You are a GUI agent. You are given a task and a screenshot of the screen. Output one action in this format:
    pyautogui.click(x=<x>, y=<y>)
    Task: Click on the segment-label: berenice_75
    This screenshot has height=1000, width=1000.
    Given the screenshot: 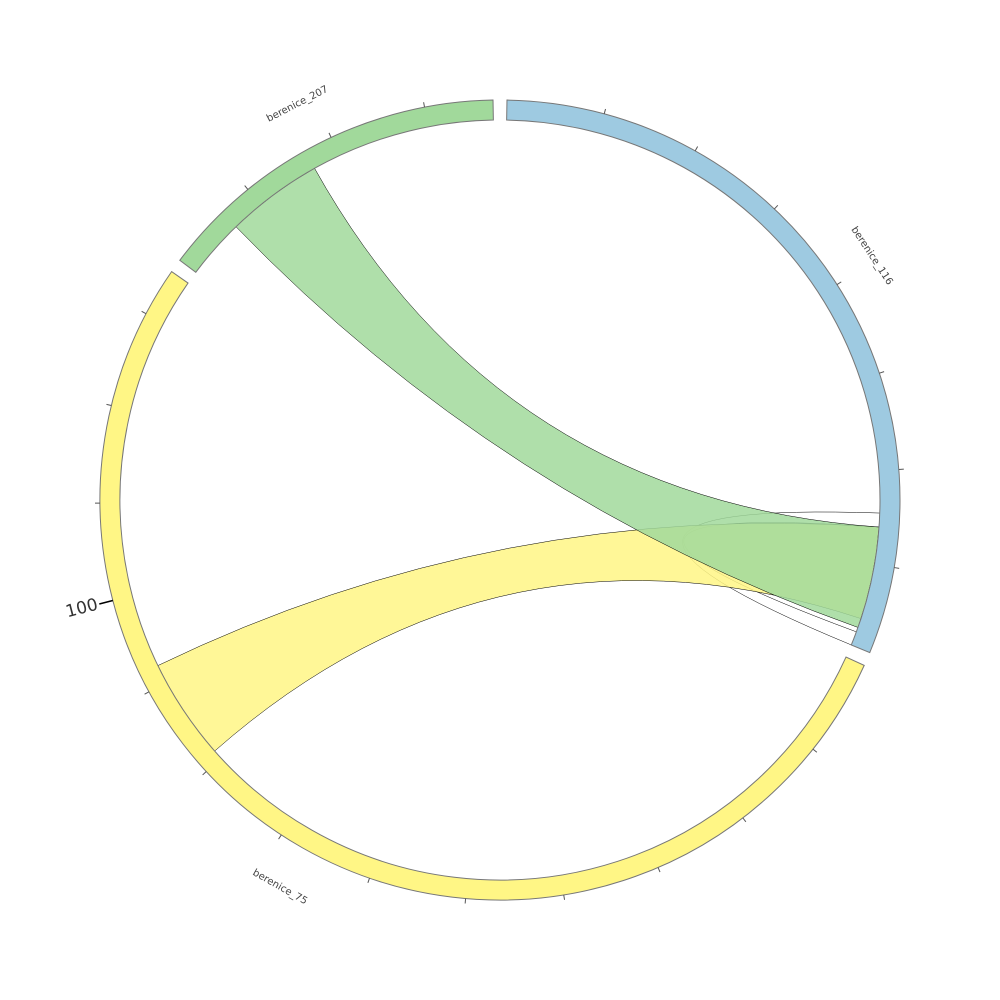 What is the action you would take?
    pyautogui.click(x=280, y=887)
    